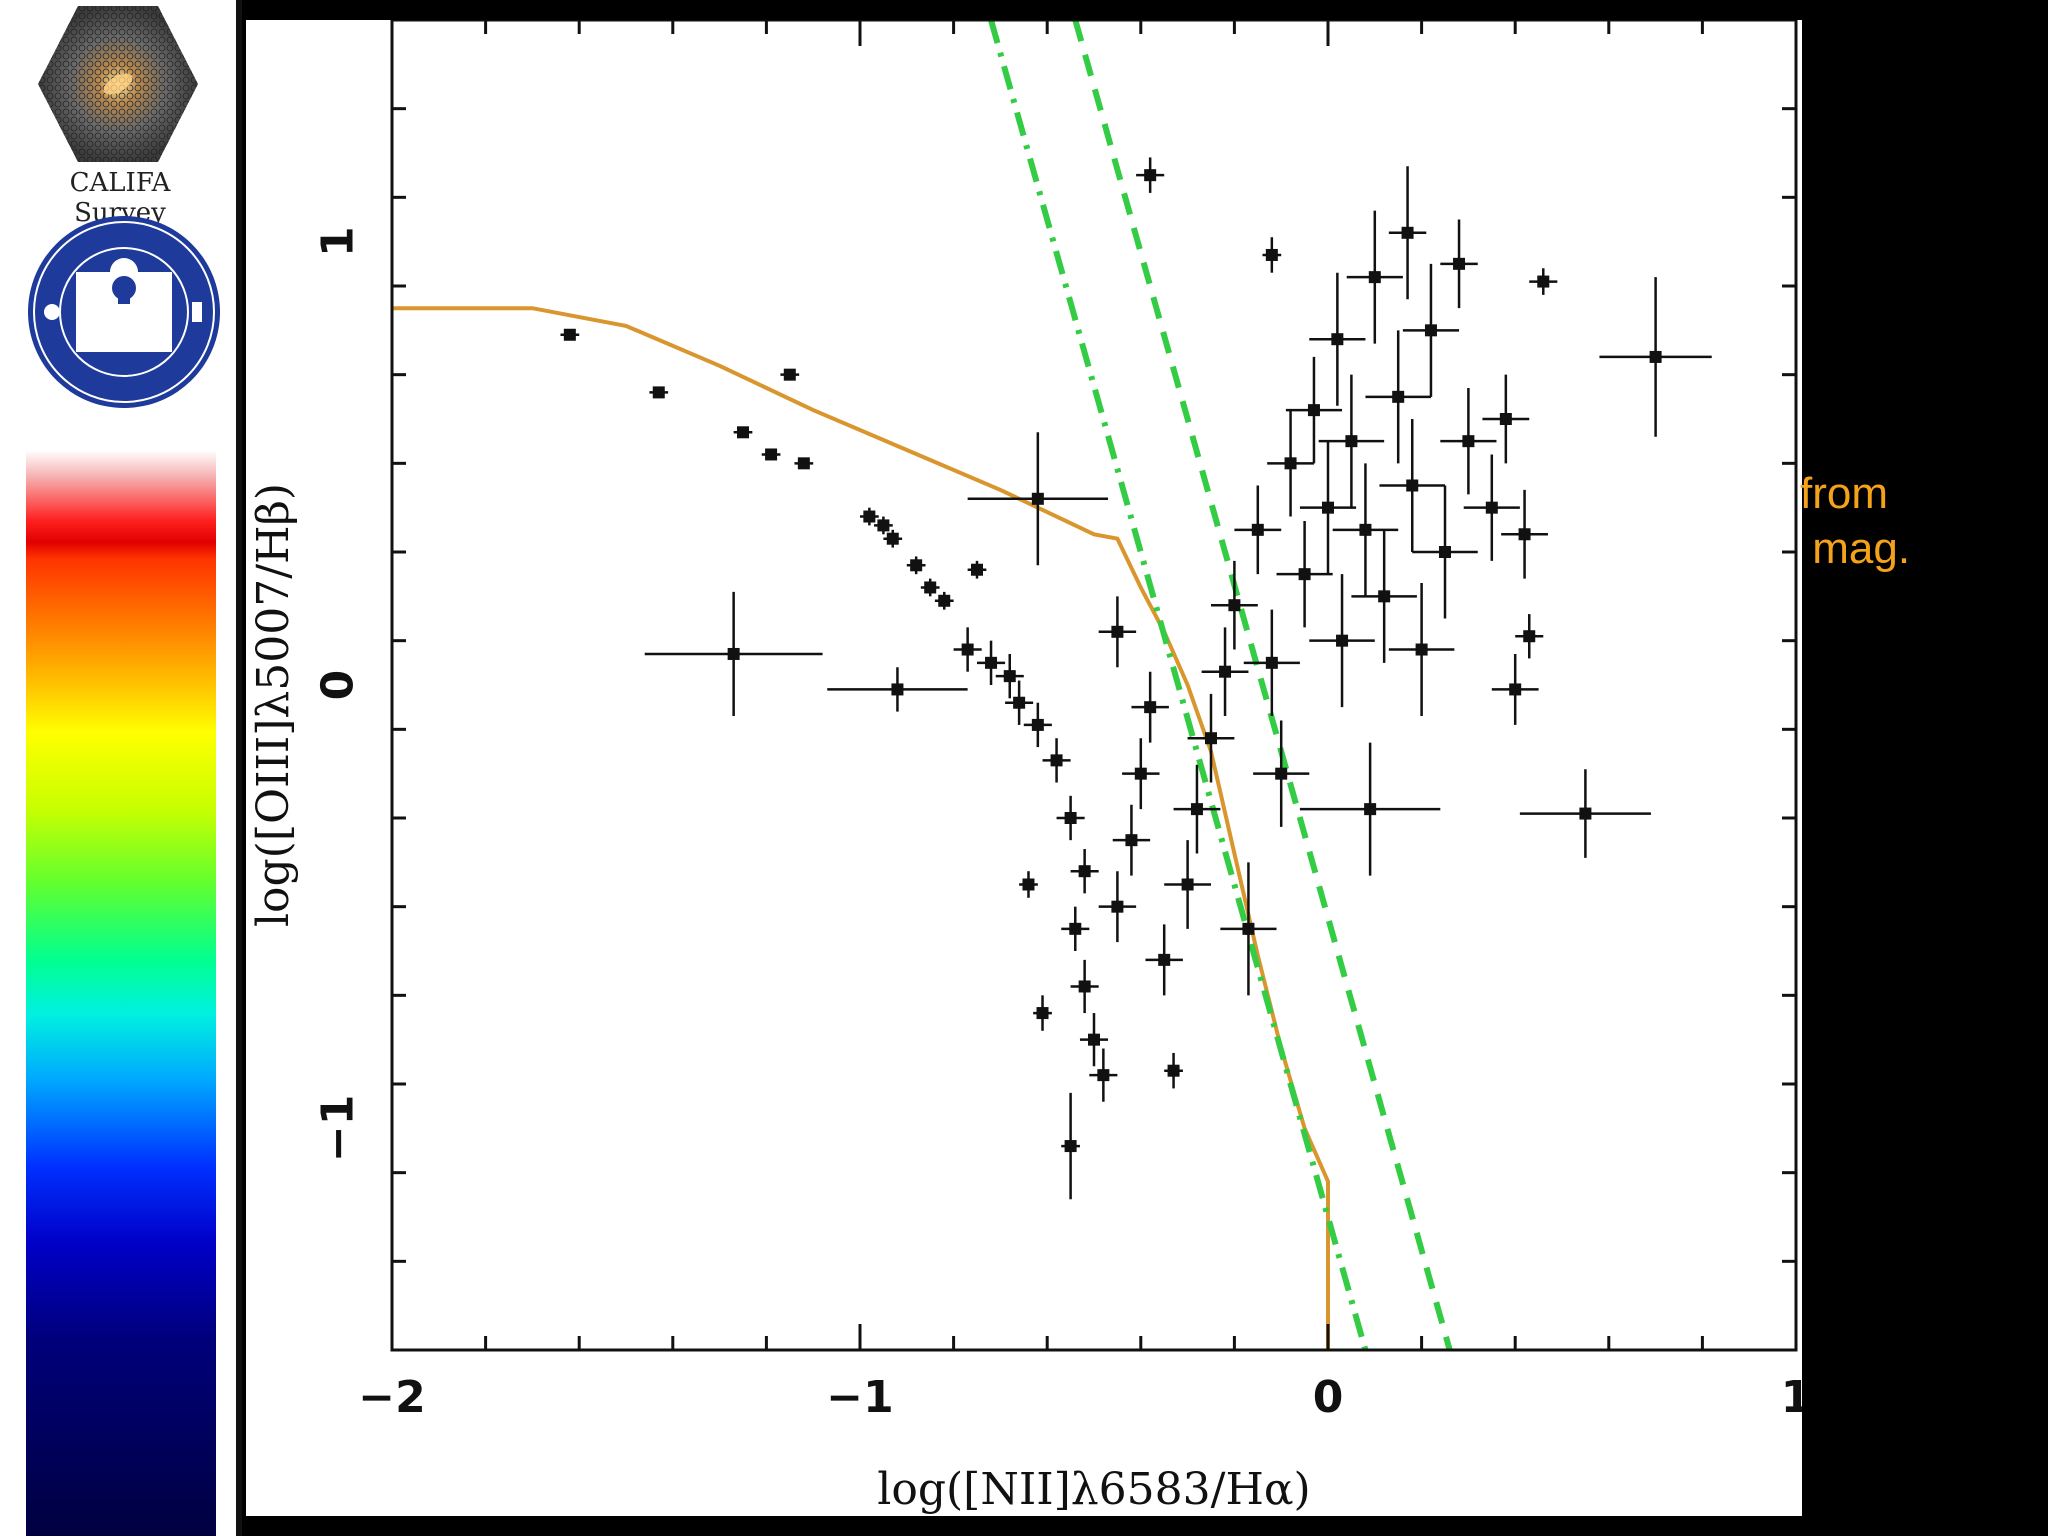  I want to click on observatory-seal-icon, so click(124, 312).